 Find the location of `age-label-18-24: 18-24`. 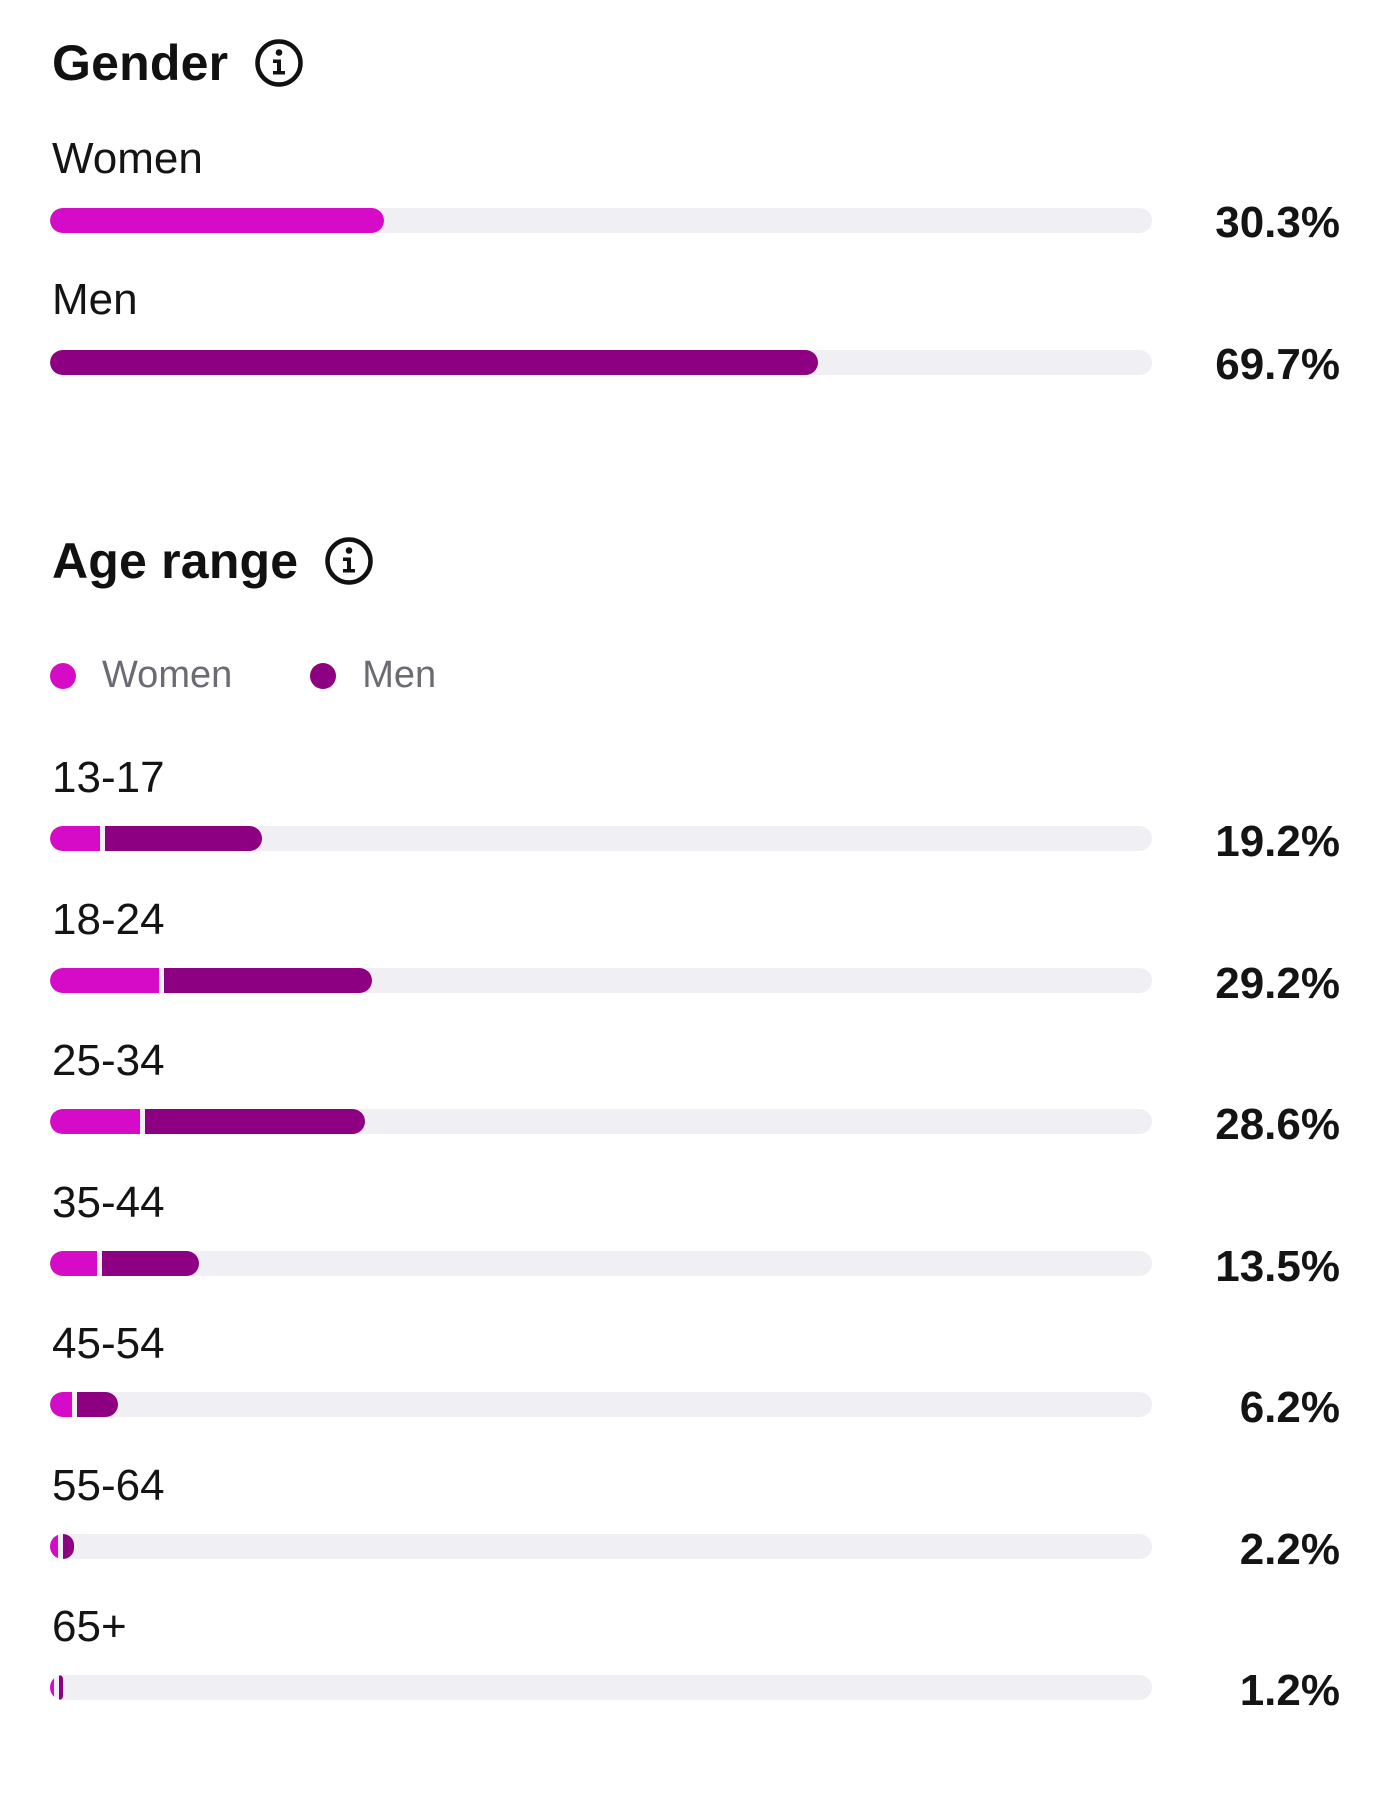

age-label-18-24: 18-24 is located at coordinates (108, 919).